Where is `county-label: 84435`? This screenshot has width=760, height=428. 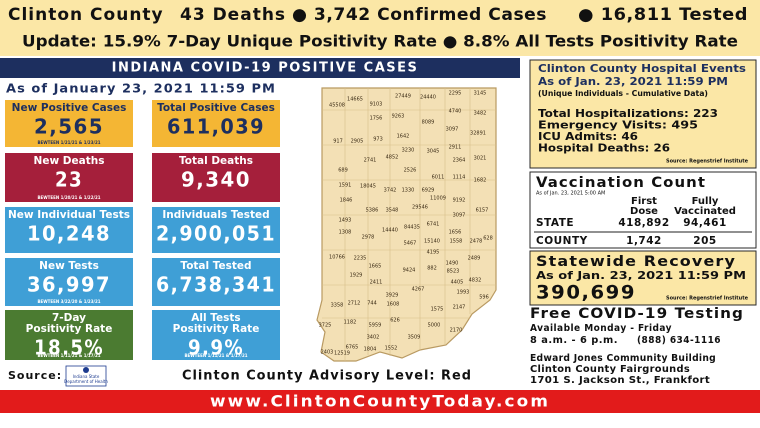
county-label: 84435 is located at coordinates (412, 228).